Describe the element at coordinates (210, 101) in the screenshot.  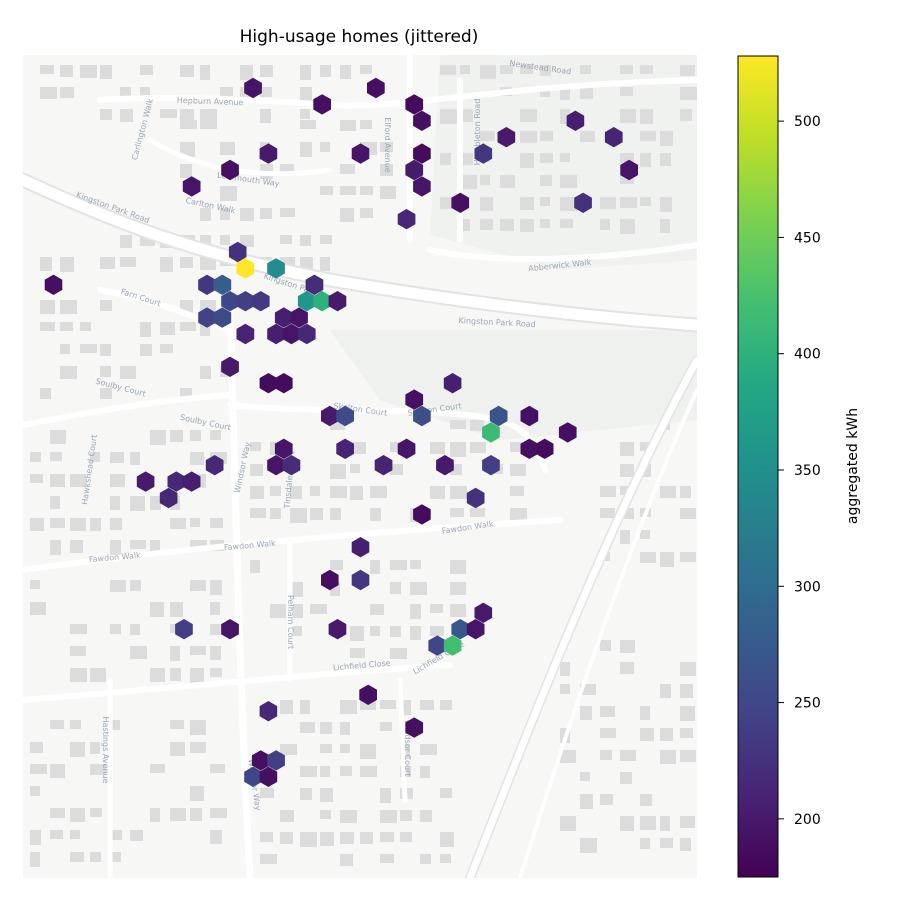
I see `street-label: Hepburn Avenue` at that location.